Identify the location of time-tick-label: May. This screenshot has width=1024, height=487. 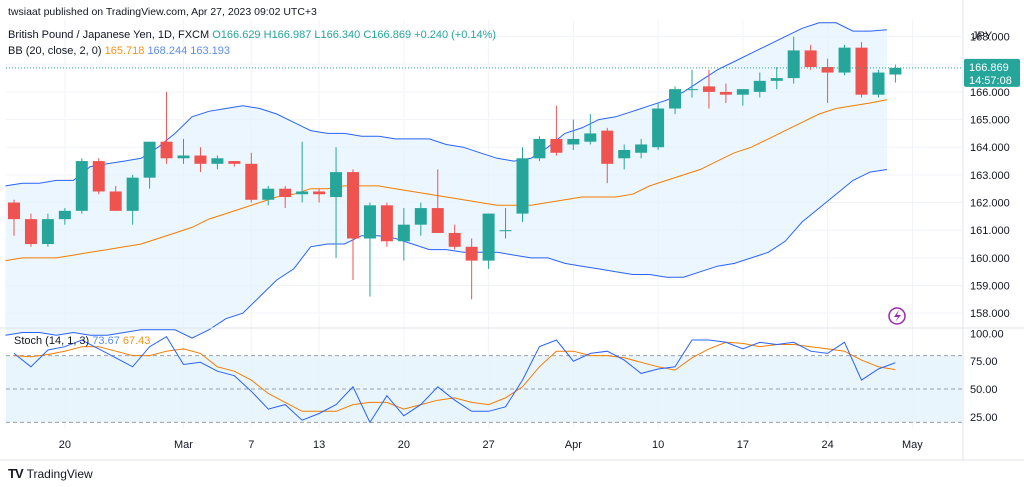
(912, 445).